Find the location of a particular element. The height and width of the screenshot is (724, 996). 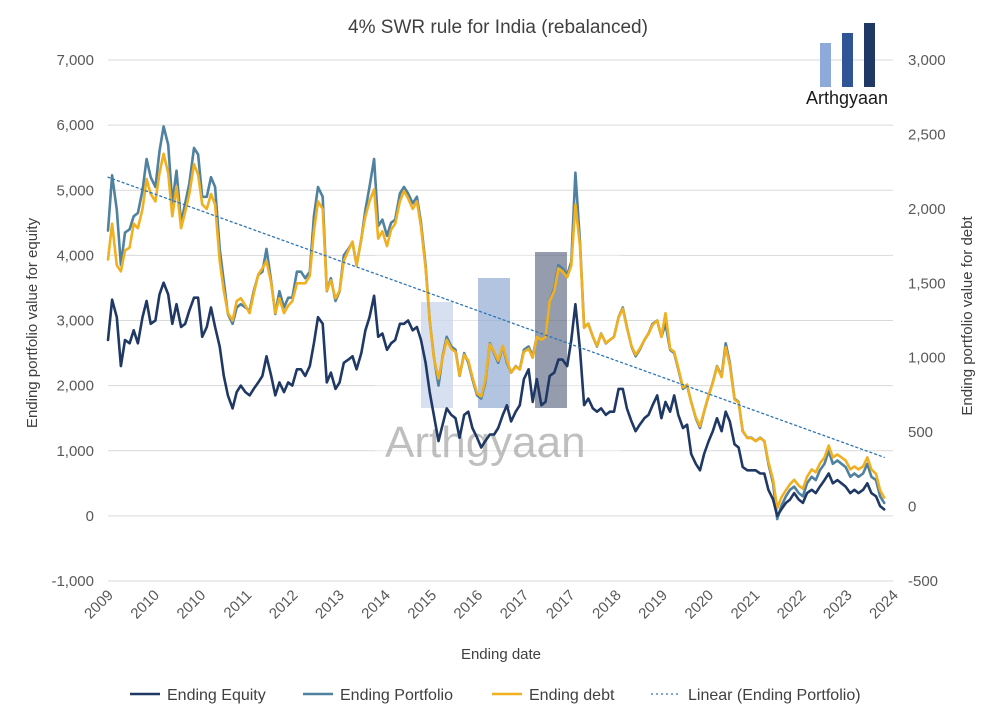

x-axis-title: Ending date is located at coordinates (501, 654).